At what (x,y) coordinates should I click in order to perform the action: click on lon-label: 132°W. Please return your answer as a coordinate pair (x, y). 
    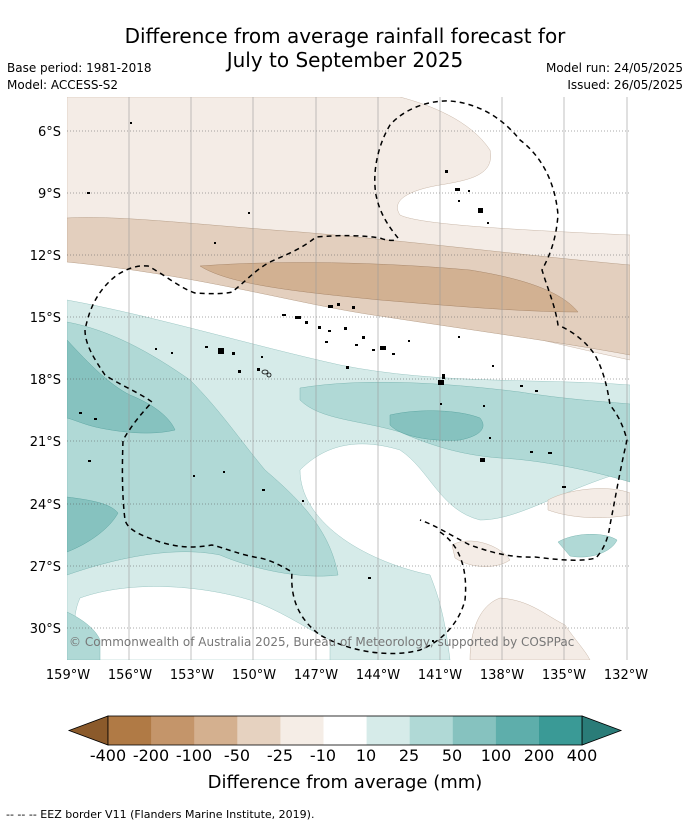
    Looking at the image, I should click on (626, 675).